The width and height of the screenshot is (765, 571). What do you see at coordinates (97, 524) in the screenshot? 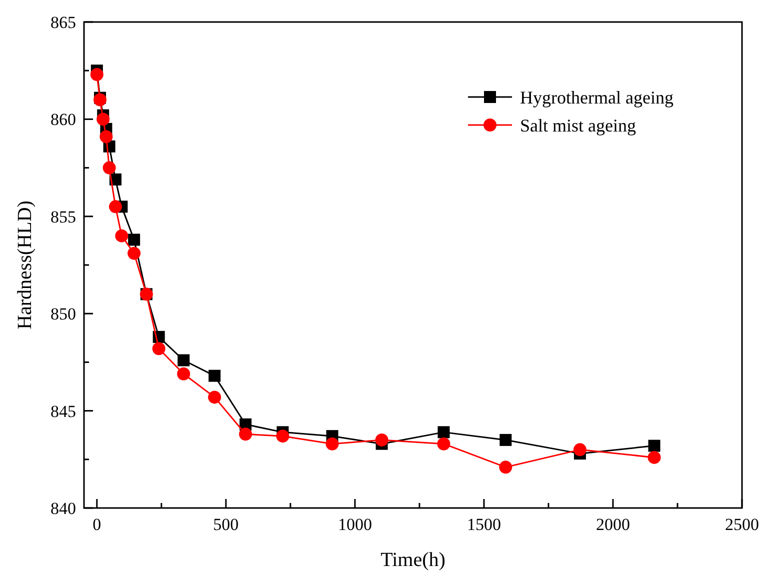
I see `x-tick-label: 0` at bounding box center [97, 524].